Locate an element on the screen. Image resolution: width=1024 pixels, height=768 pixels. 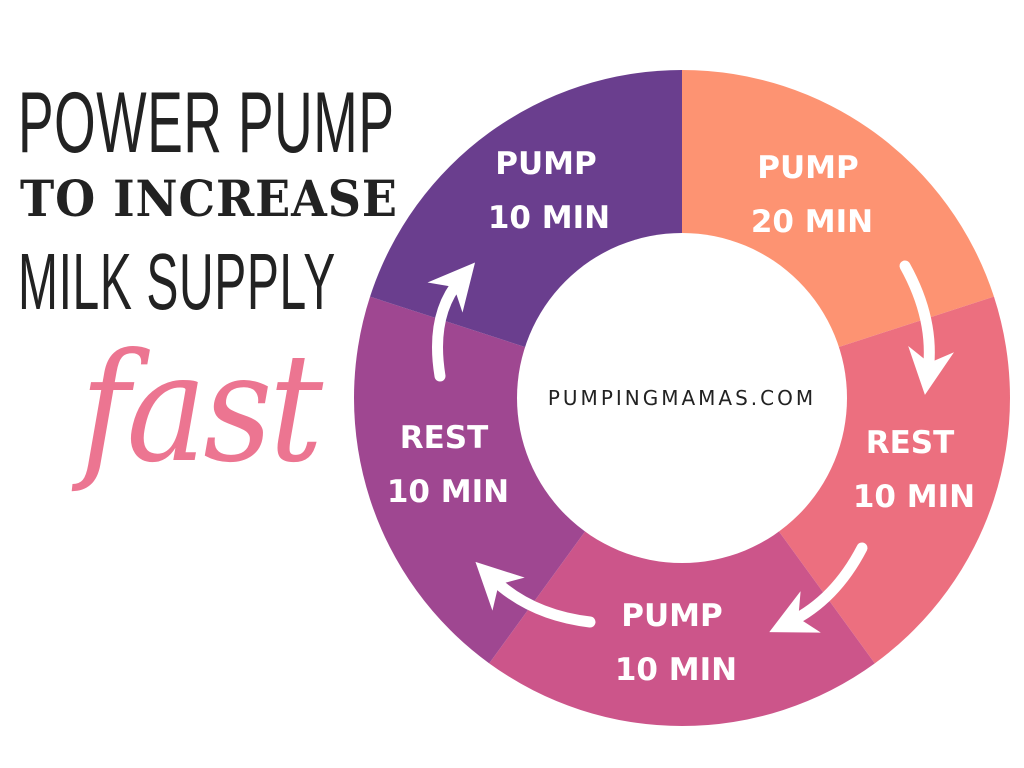
center-circle is located at coordinates (682, 398).